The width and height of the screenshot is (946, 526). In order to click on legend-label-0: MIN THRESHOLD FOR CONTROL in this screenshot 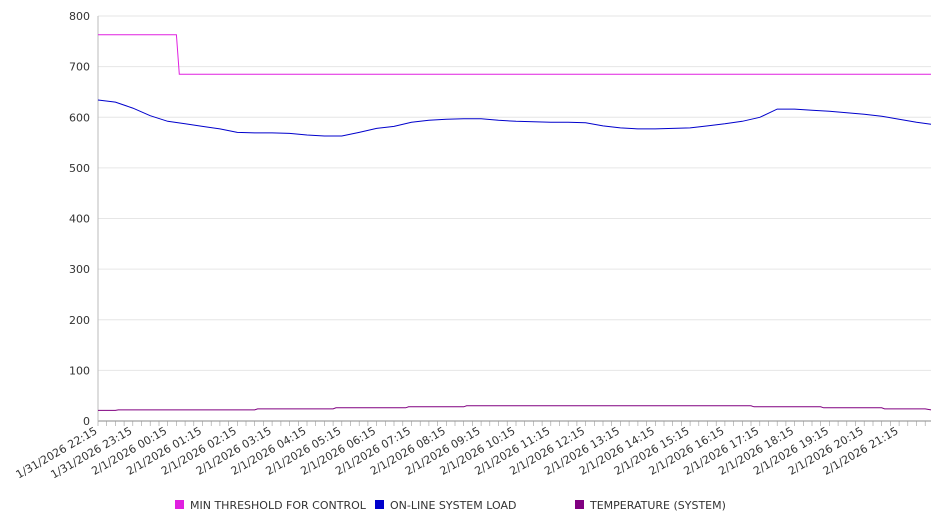, I will do `click(278, 505)`.